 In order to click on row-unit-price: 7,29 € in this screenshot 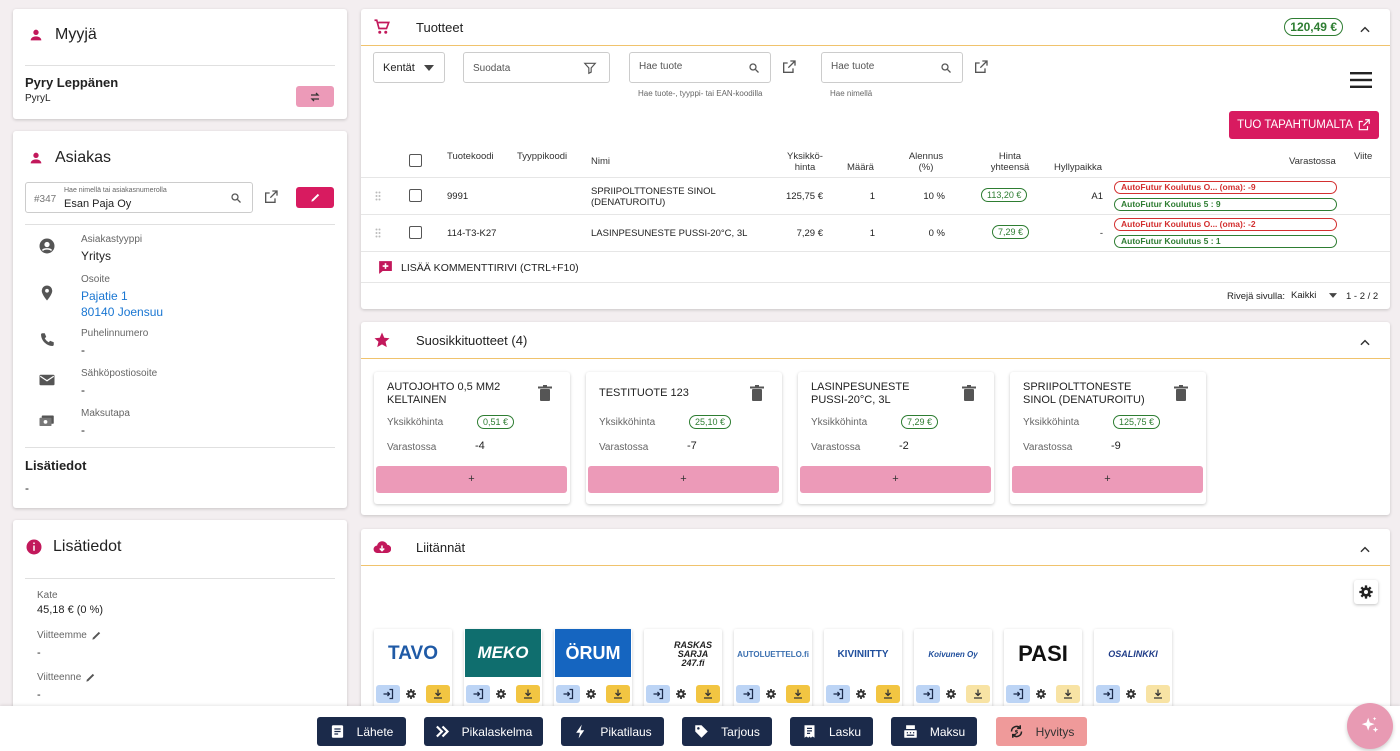, I will do `click(809, 233)`.